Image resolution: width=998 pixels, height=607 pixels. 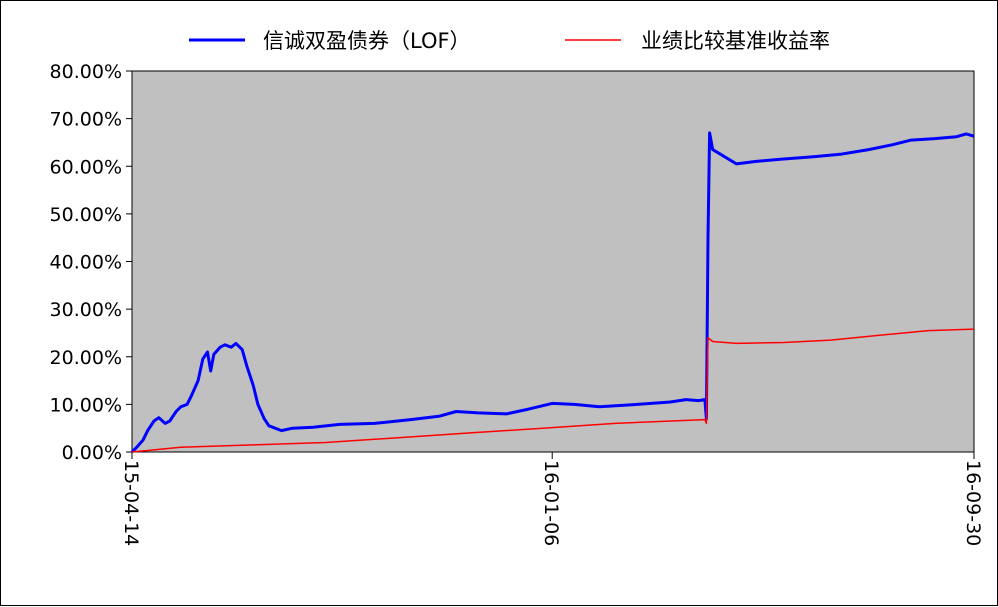 What do you see at coordinates (86, 310) in the screenshot?
I see `y-tick-label: 30.00%` at bounding box center [86, 310].